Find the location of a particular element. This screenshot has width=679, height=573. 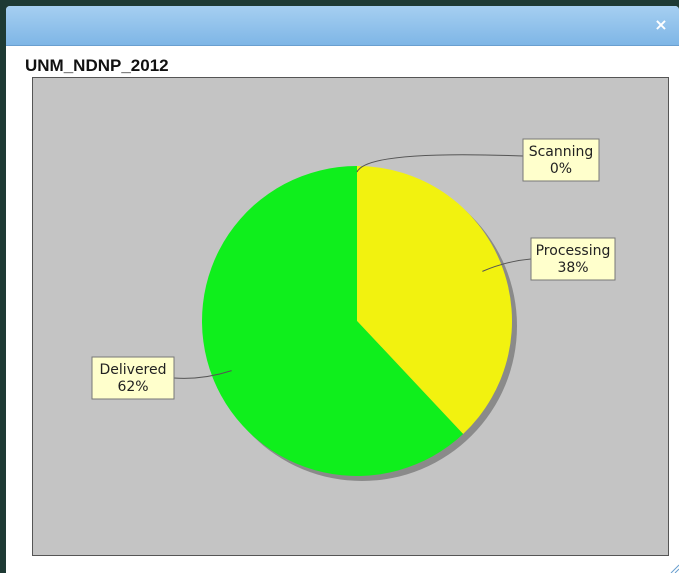

label-percent-delivered: 62% is located at coordinates (132, 387).